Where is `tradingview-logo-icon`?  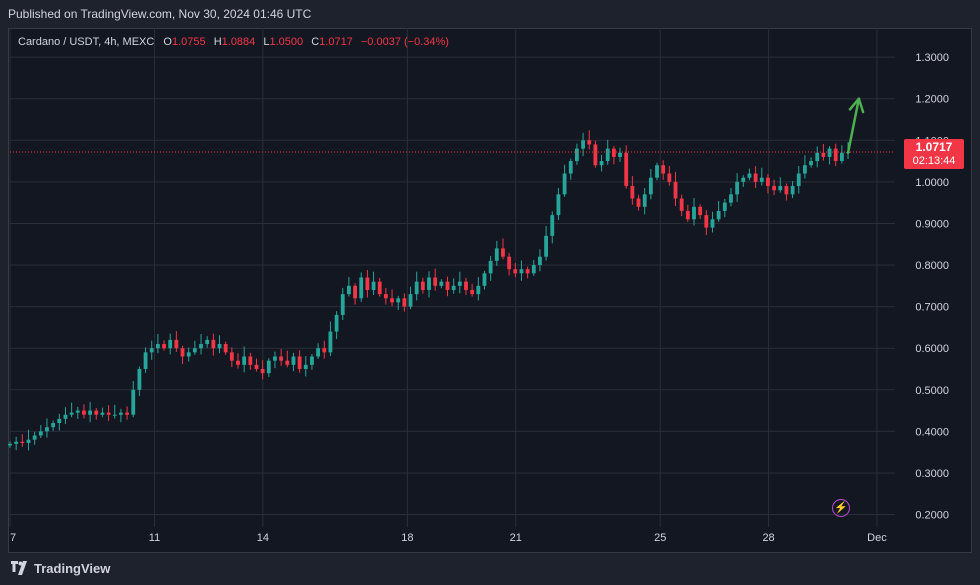
tradingview-logo-icon is located at coordinates (19, 568).